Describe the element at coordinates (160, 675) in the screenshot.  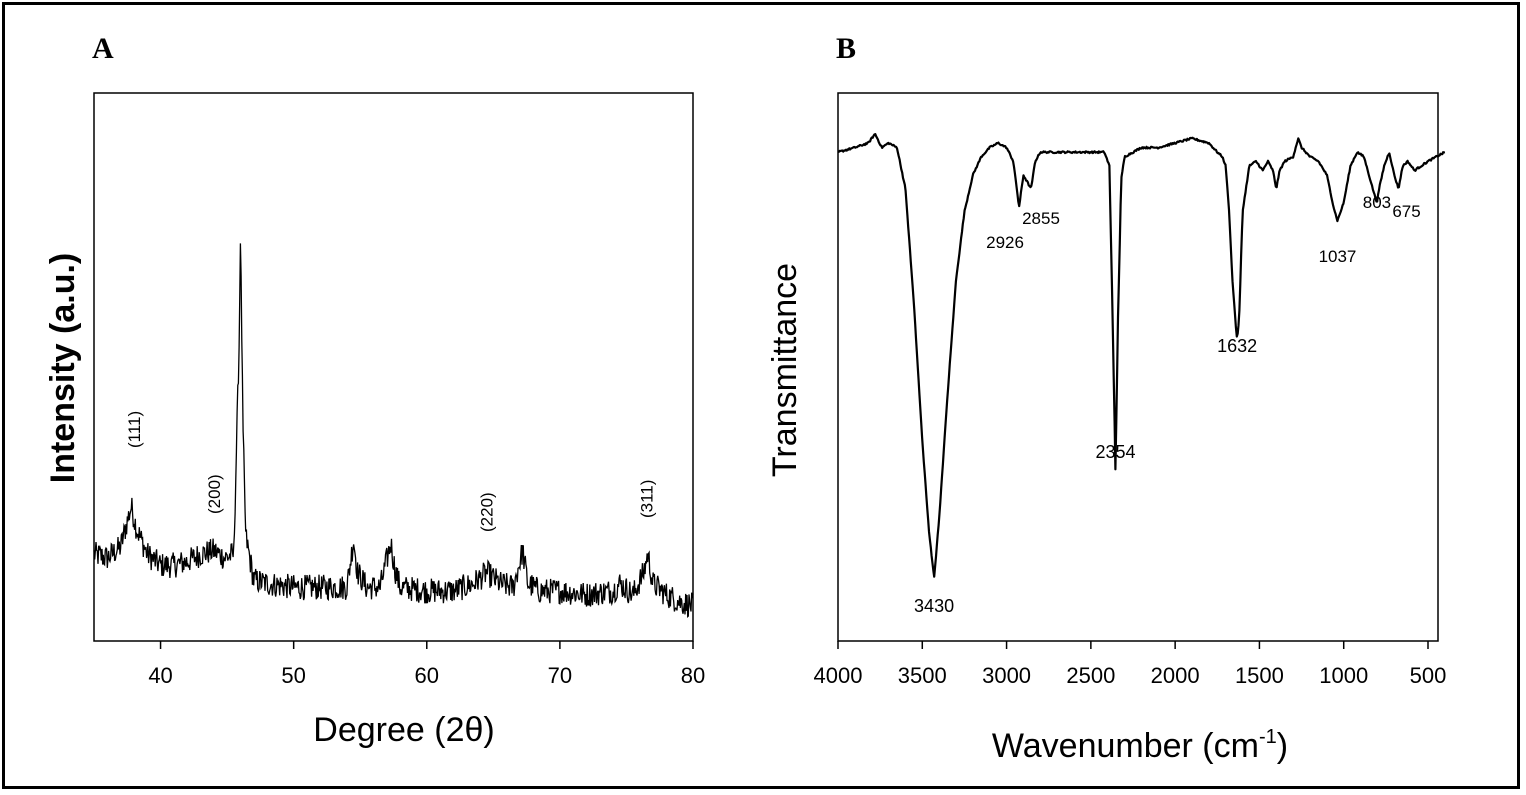
I see `panel-a-x-tick-label: 40` at that location.